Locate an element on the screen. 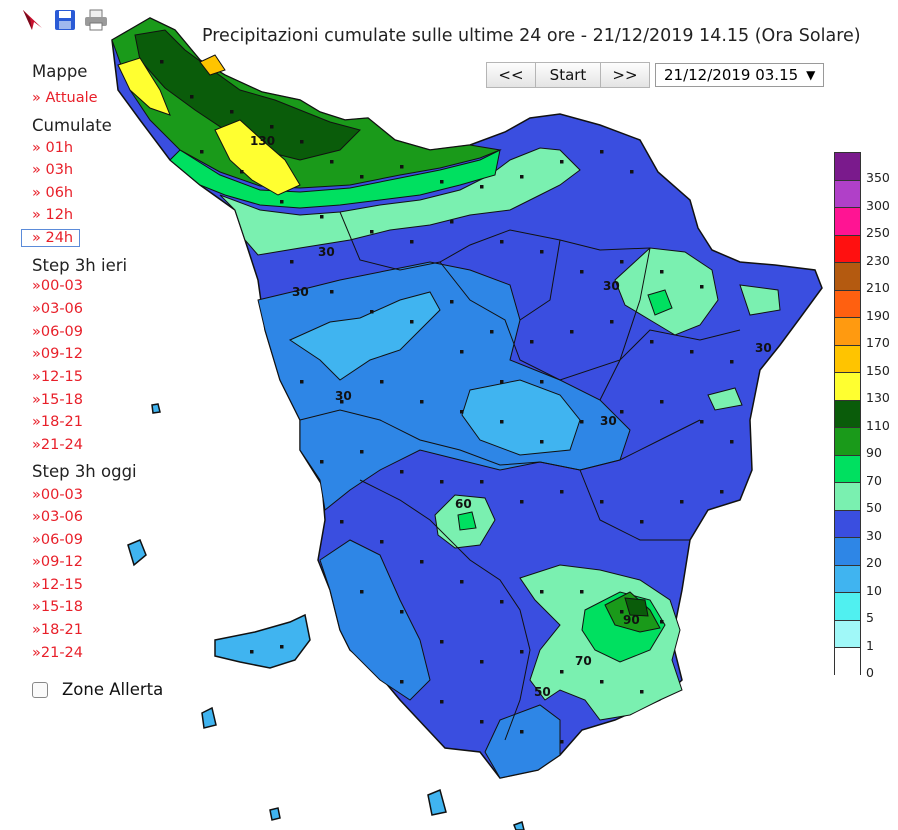 The image size is (898, 830). next-button: >> is located at coordinates (625, 75).